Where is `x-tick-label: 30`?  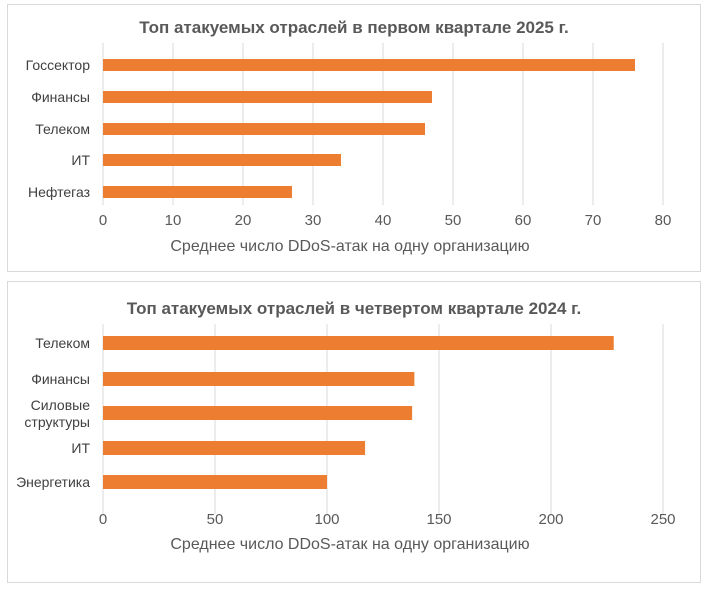 x-tick-label: 30 is located at coordinates (313, 220).